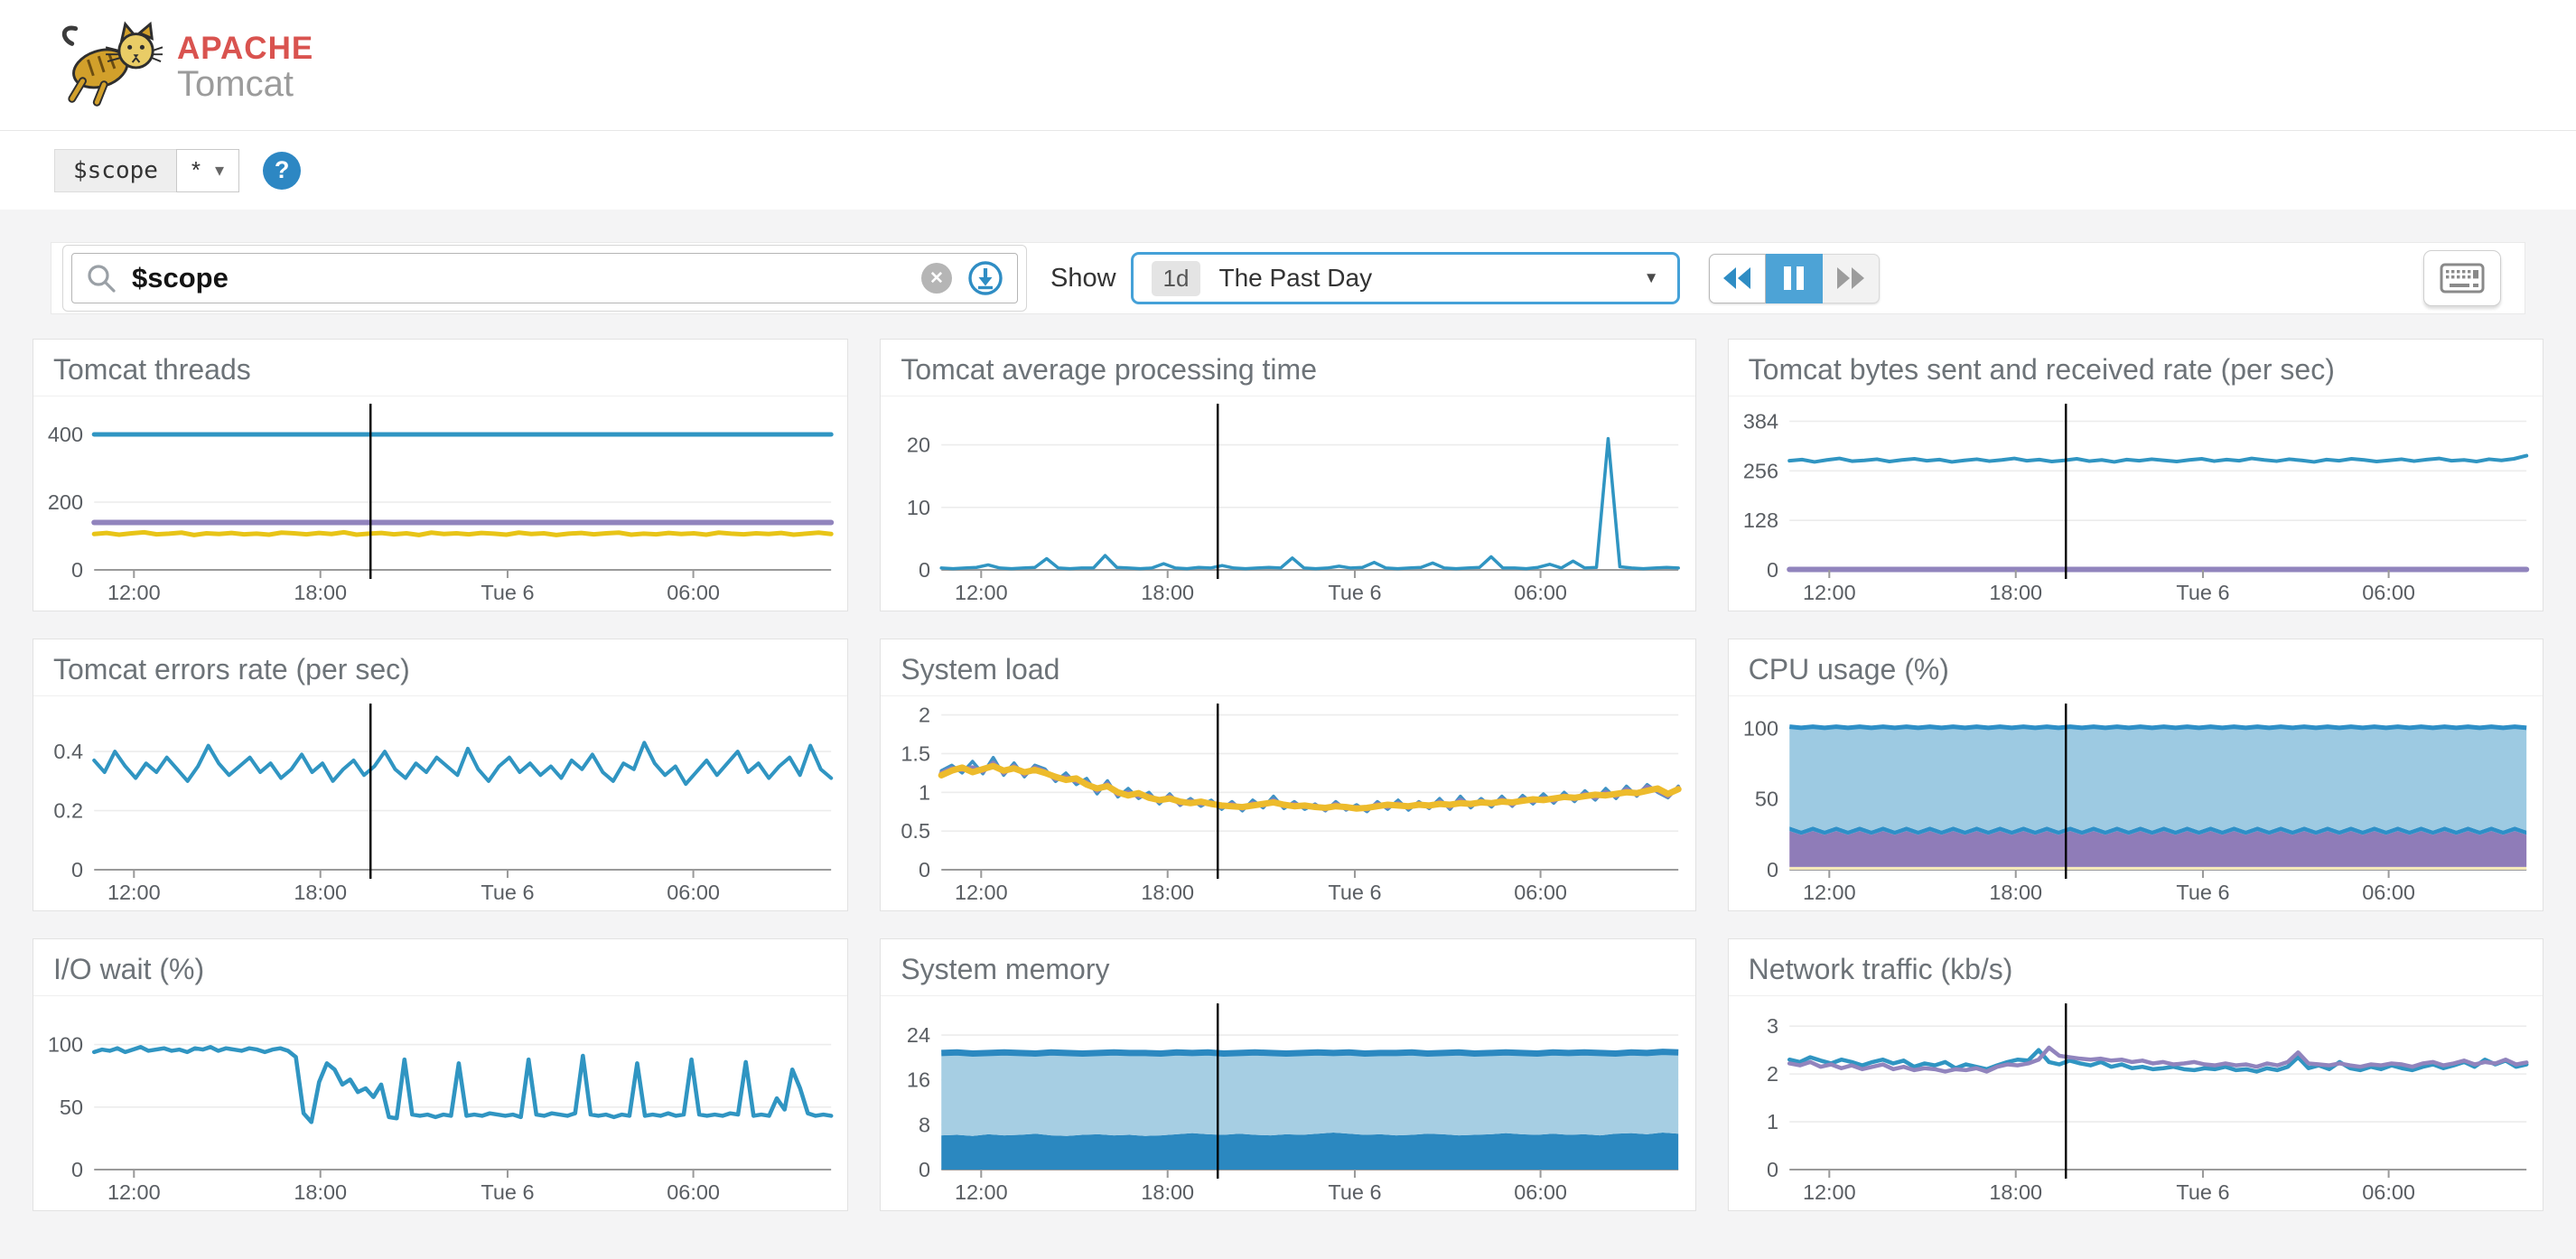 This screenshot has height=1259, width=2576. Describe the element at coordinates (220, 171) in the screenshot. I see `chevron-down-icon: ▾` at that location.